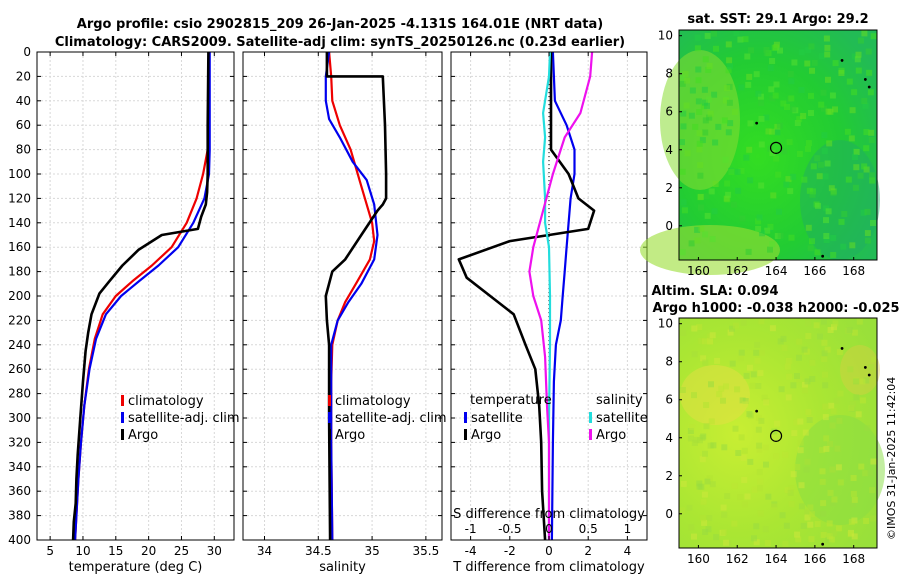  I want to click on x-tick-label: 4, so click(628, 551).